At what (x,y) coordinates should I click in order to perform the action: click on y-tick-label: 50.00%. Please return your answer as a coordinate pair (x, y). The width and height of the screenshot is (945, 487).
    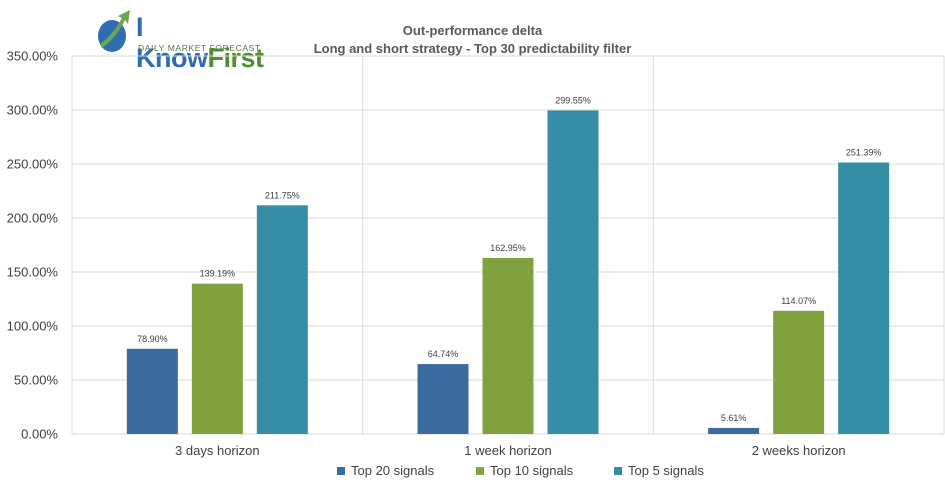
    Looking at the image, I should click on (36, 380).